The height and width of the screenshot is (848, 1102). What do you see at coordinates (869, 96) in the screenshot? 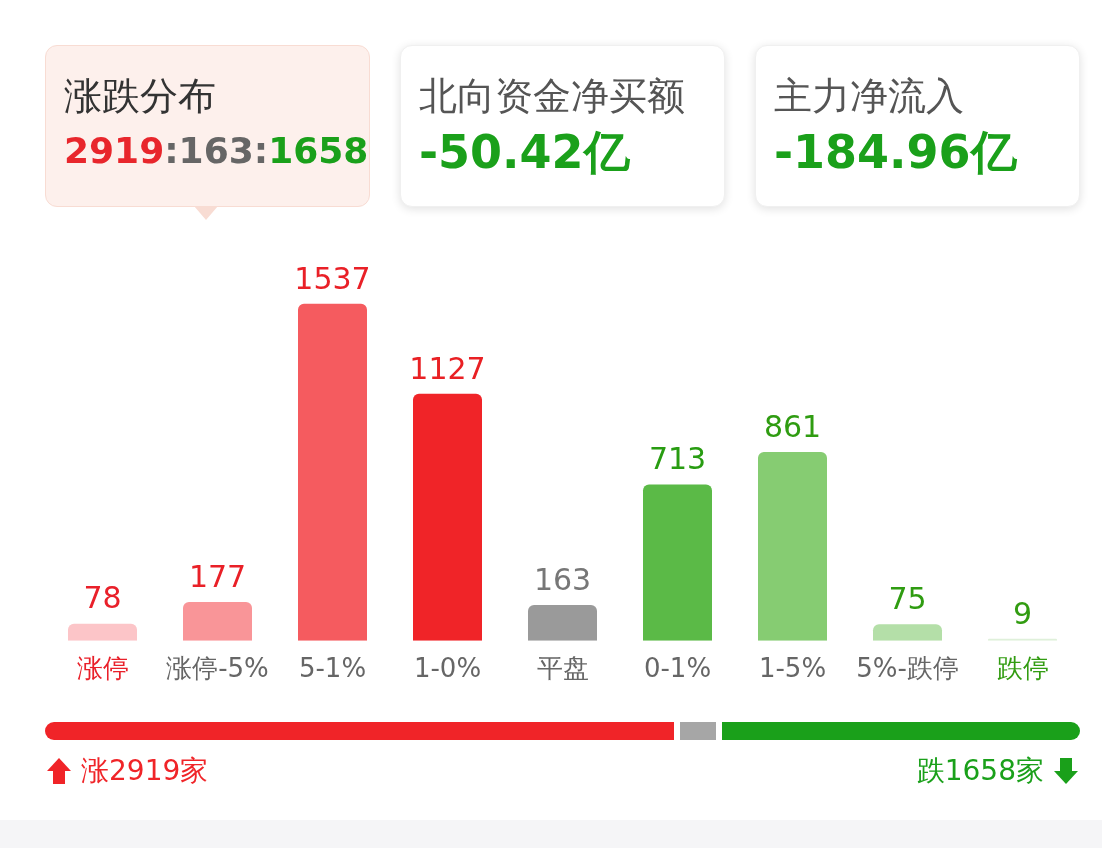
I see `text: 主力净流入` at bounding box center [869, 96].